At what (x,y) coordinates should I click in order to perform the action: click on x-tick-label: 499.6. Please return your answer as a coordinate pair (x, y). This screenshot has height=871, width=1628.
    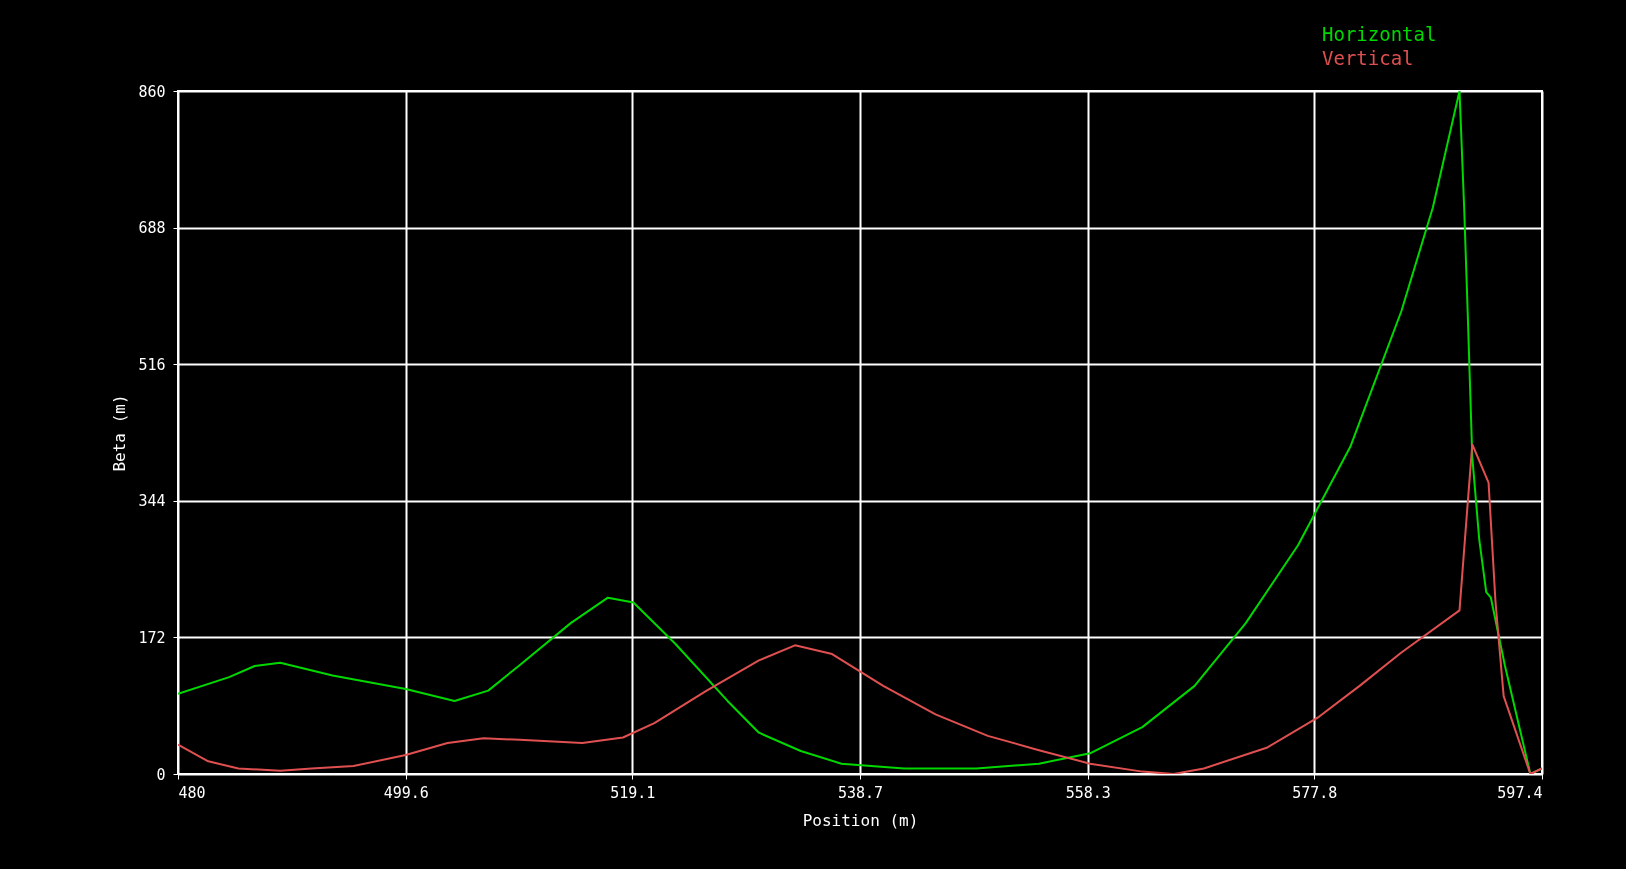
    Looking at the image, I should click on (406, 792).